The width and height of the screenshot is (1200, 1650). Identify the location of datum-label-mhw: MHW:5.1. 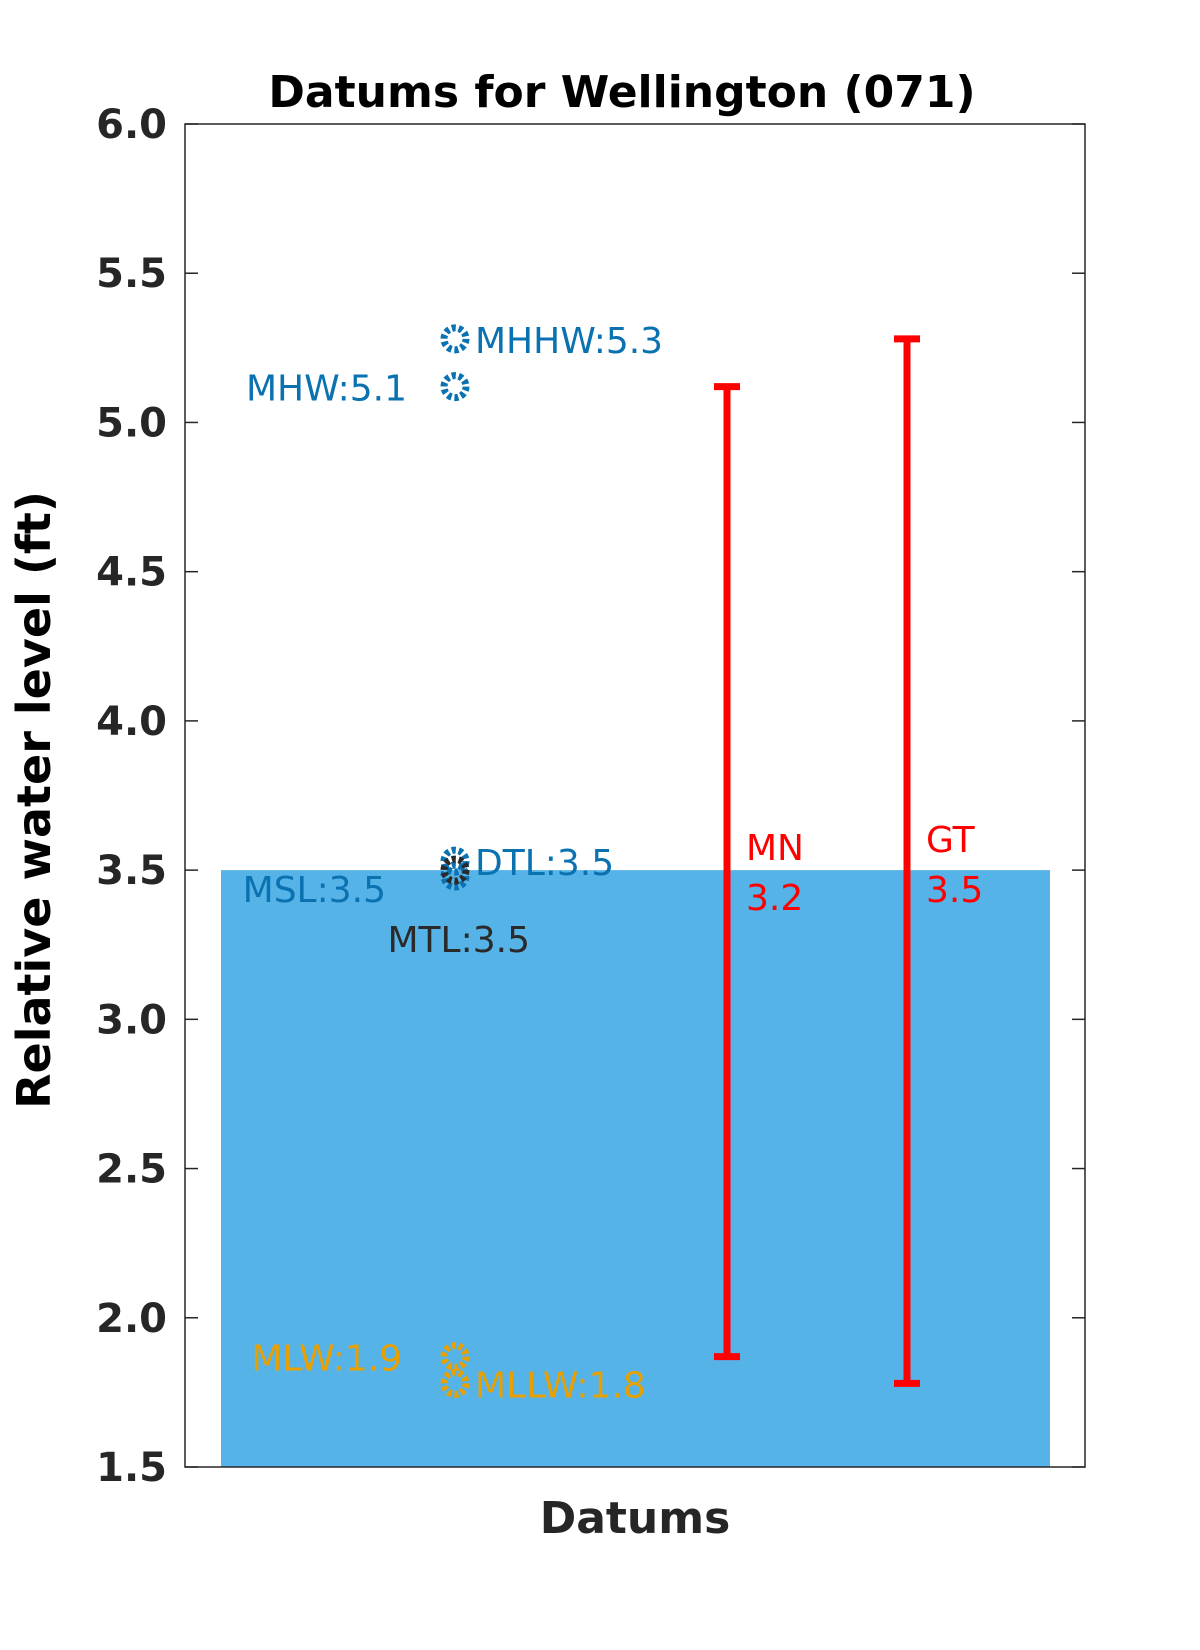
(326, 389).